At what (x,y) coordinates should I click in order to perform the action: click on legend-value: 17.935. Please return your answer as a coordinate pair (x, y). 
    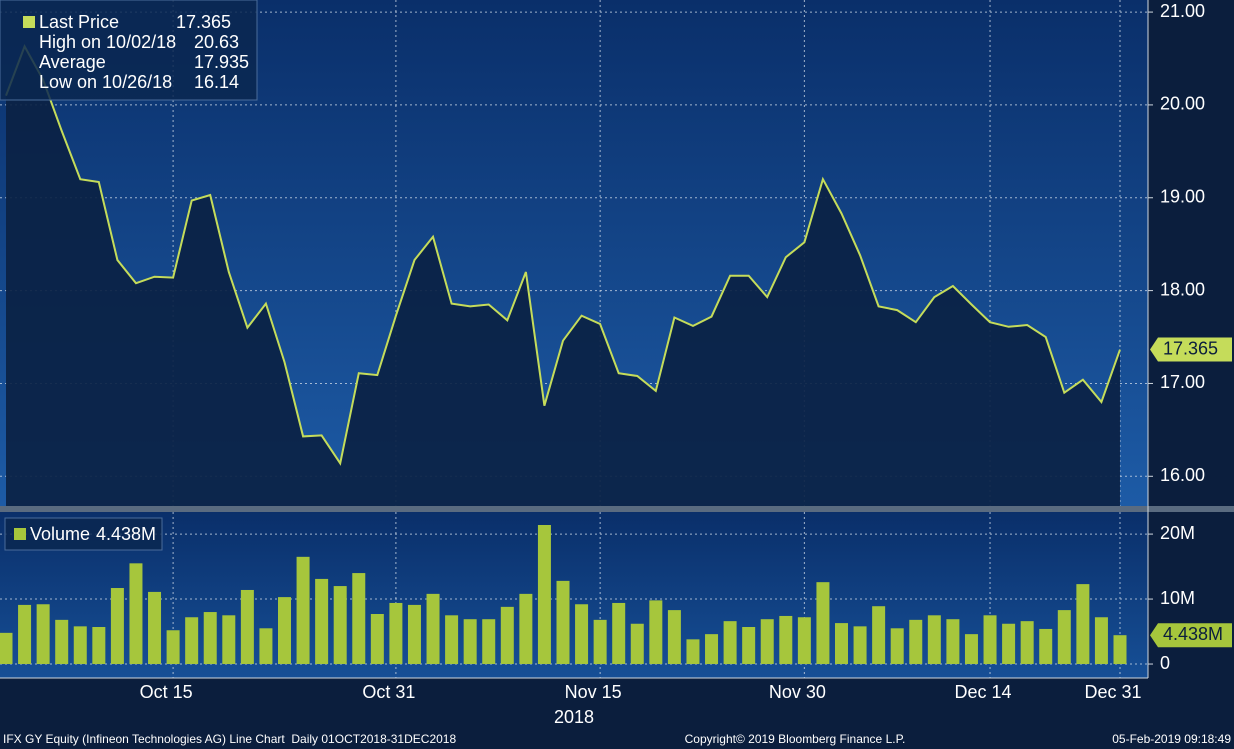
    Looking at the image, I should click on (221, 62).